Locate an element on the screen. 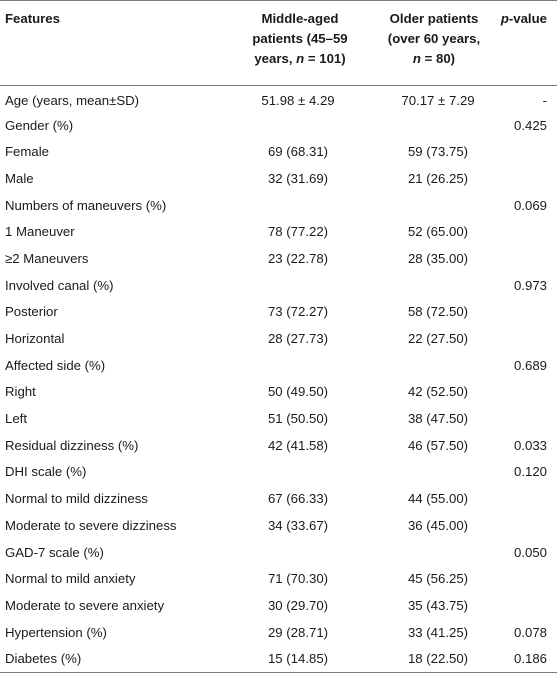  row-middle-aged-value: 28 (27.73) is located at coordinates (298, 339).